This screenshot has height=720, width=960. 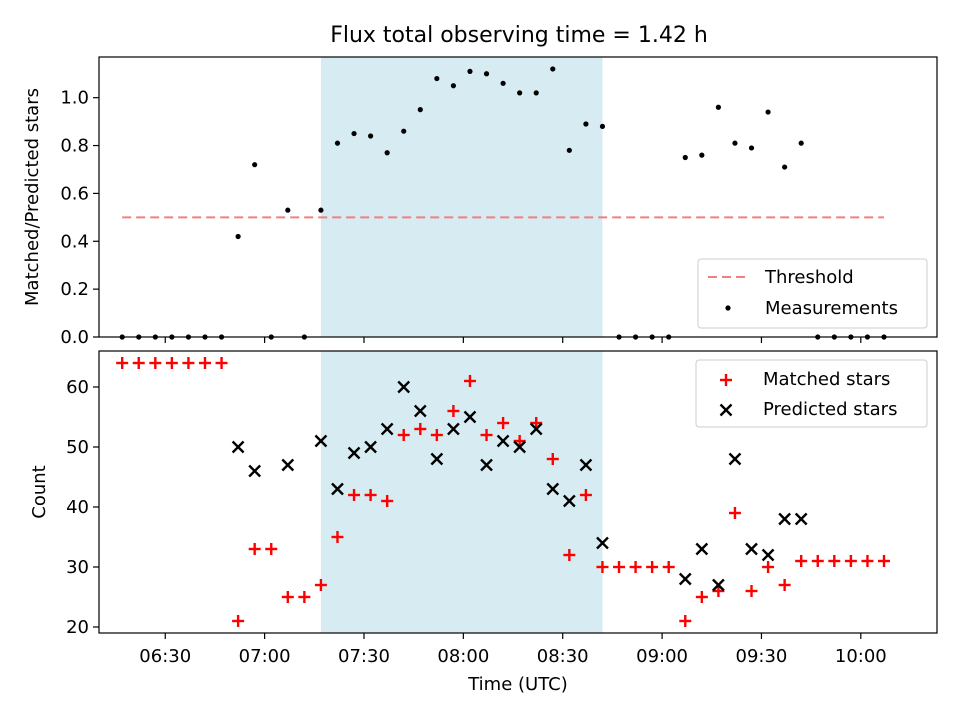 What do you see at coordinates (809, 277) in the screenshot?
I see `legend-threshold-label: Threshold` at bounding box center [809, 277].